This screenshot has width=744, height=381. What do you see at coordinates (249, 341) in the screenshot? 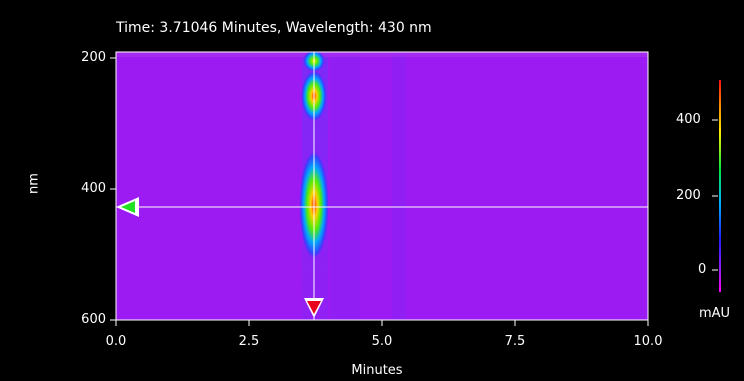
I see `x-tick-label: 2.5` at bounding box center [249, 341].